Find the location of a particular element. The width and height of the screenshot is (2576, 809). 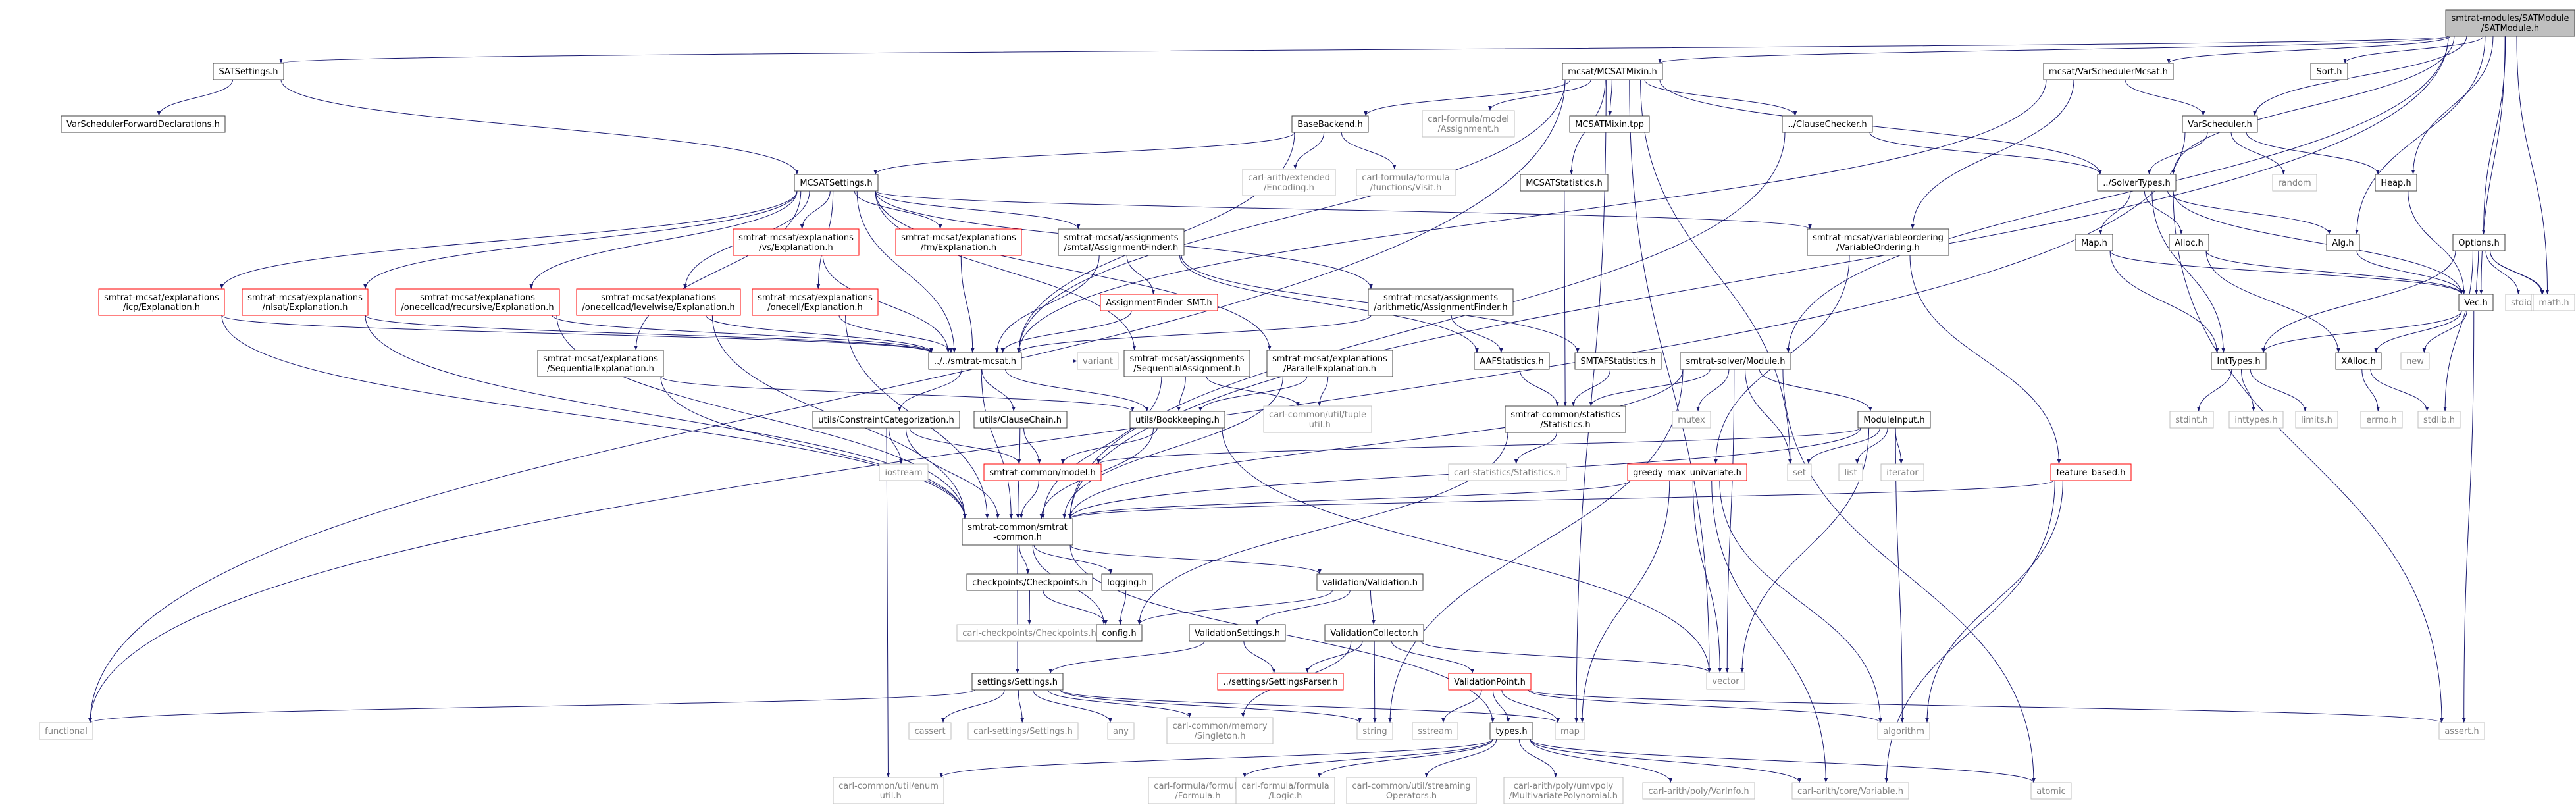

node-settings-settings-h: settings/Settings.h is located at coordinates (1017, 682).